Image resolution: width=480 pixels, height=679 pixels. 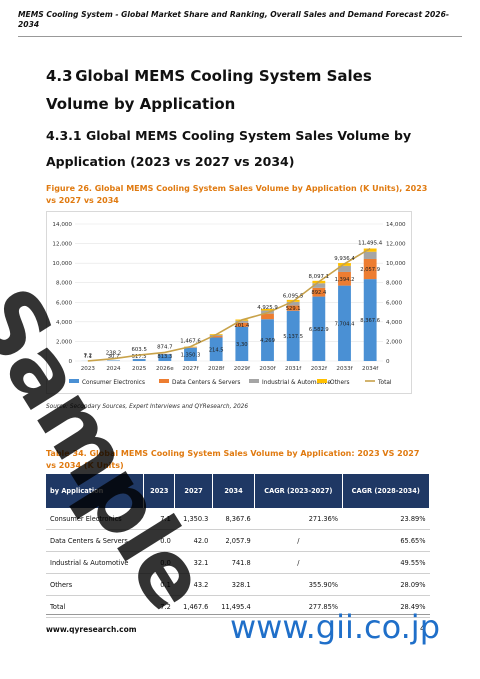 I want to click on total-data-label: 11,495.4, so click(x=370, y=244).